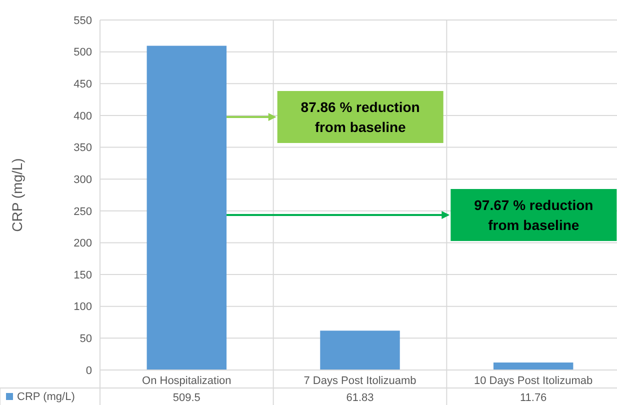  I want to click on y-tick-label: 150, so click(83, 275).